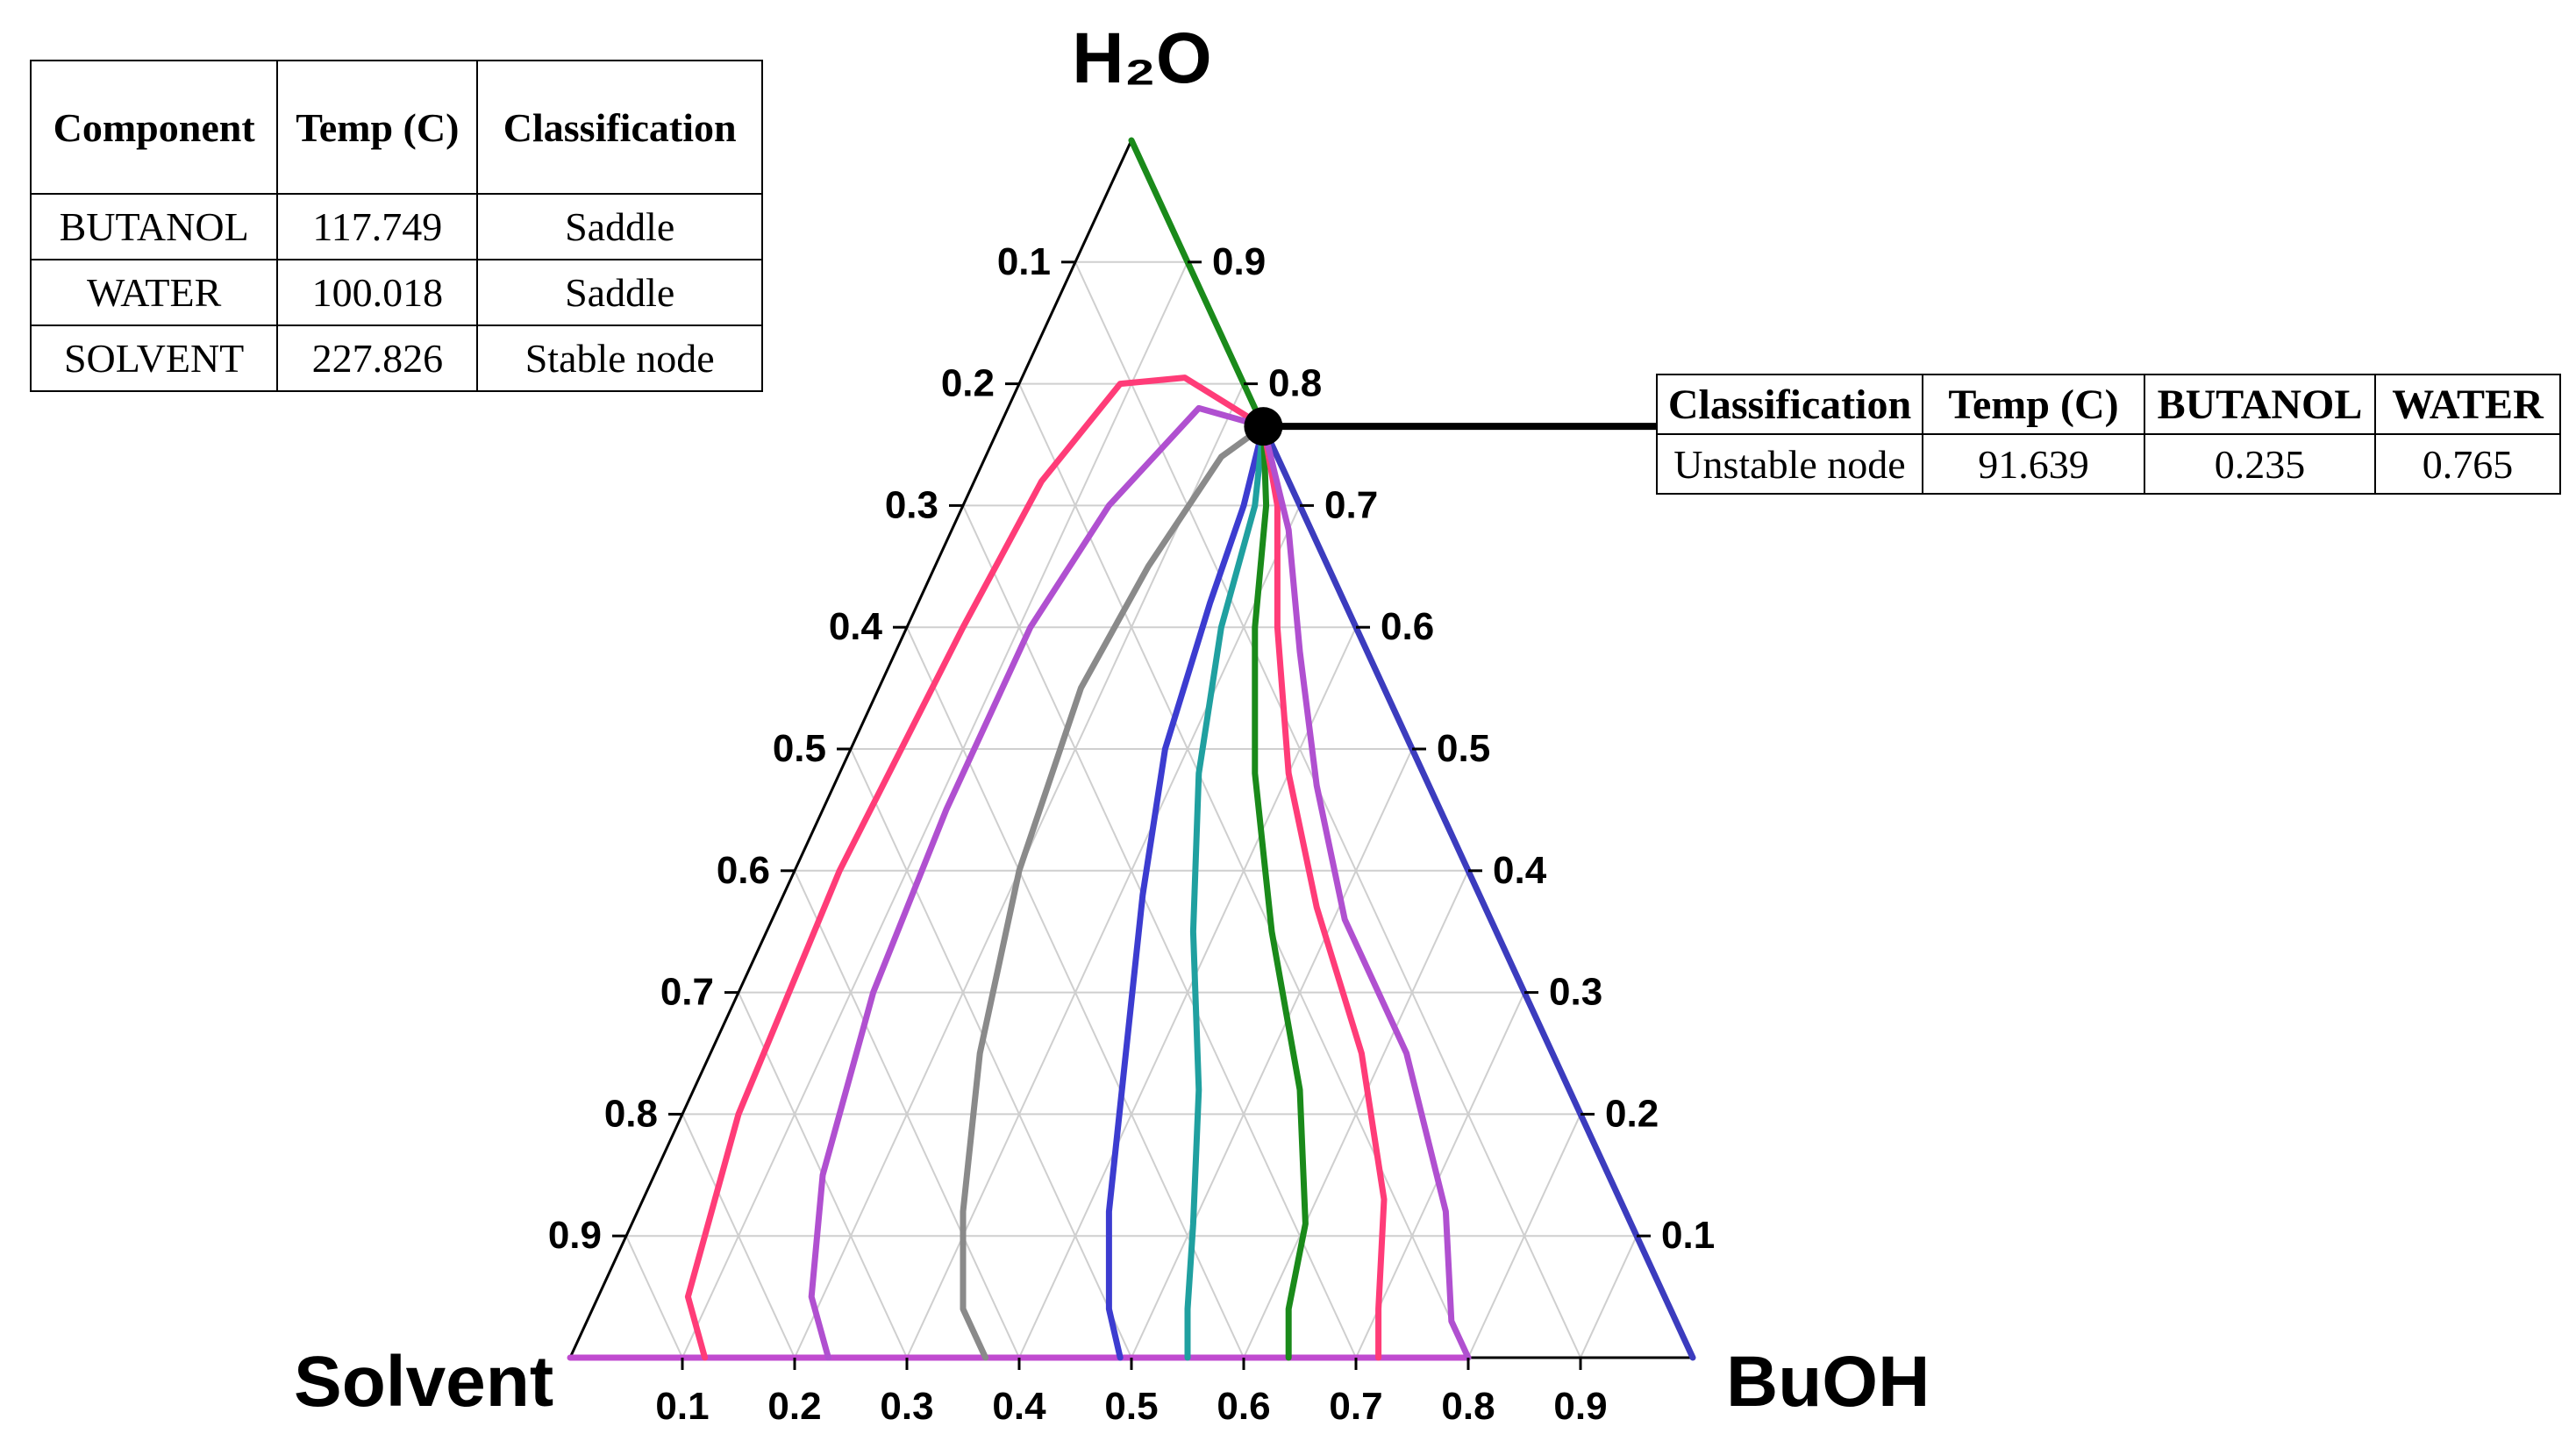 The height and width of the screenshot is (1455, 2576). What do you see at coordinates (378, 292) in the screenshot?
I see `table-cell: 100.018` at bounding box center [378, 292].